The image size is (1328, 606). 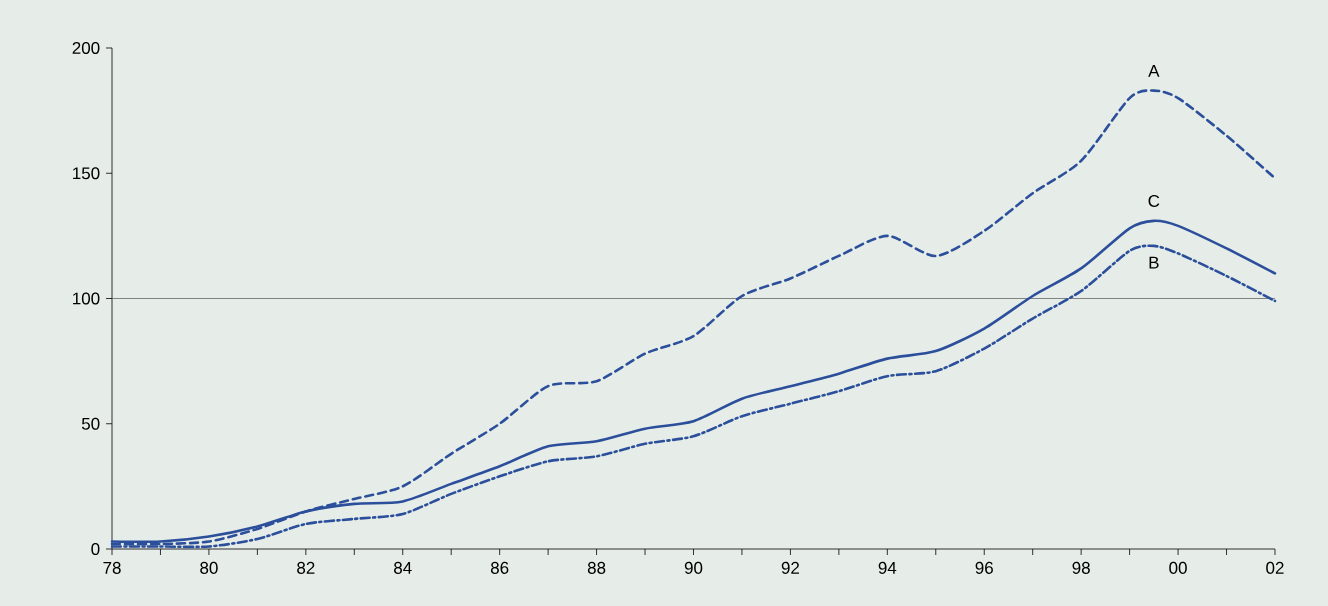 I want to click on y-tick-label: 0, so click(x=95, y=549).